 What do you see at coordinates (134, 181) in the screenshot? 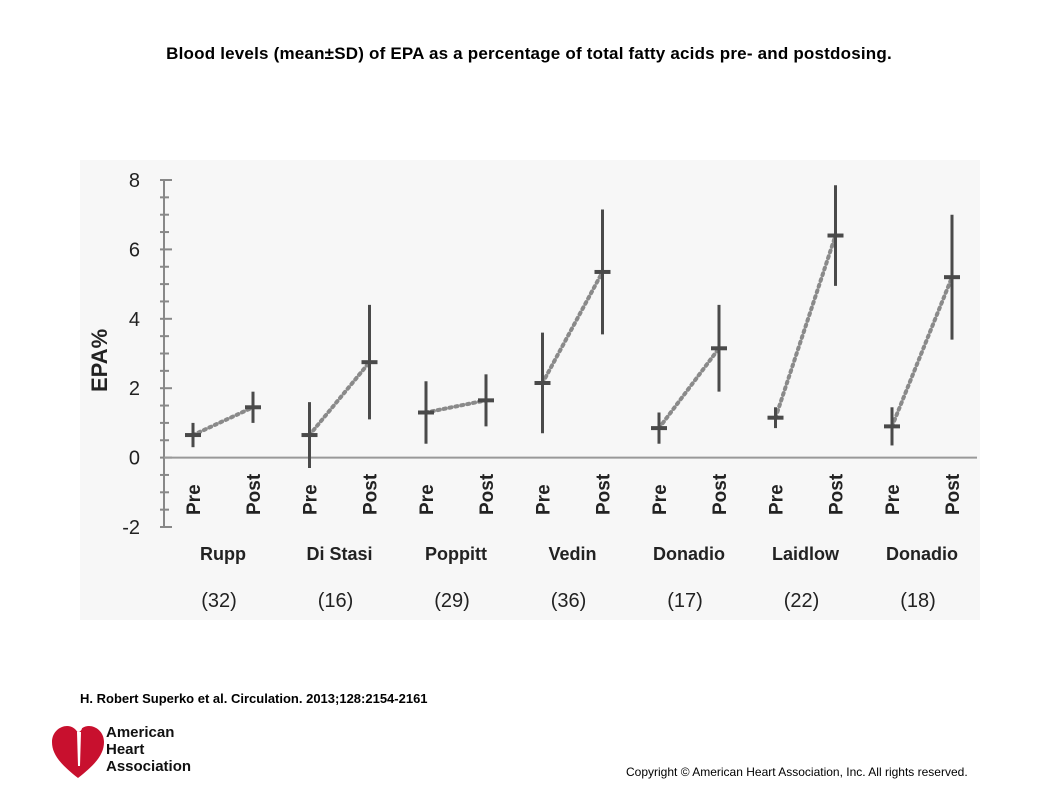
I see `y-tick-label: 8` at bounding box center [134, 181].